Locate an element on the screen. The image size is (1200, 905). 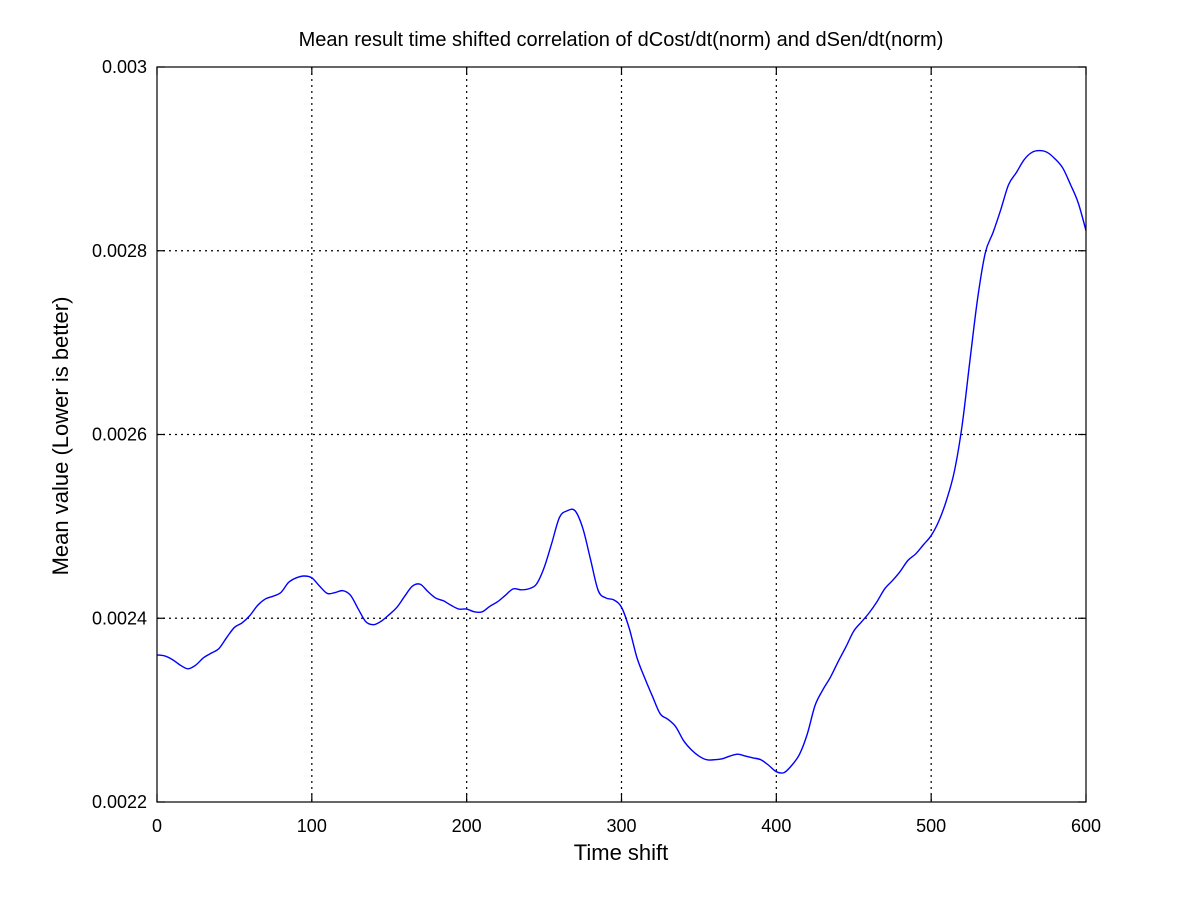
x-tick-label: 100 is located at coordinates (312, 826).